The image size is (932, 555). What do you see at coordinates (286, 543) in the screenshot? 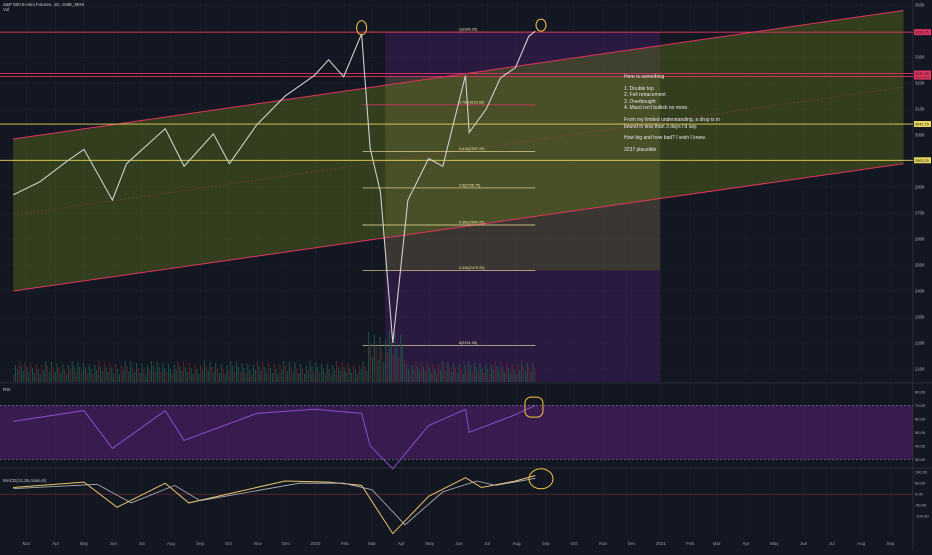
I see `x-tick-label: Dec` at bounding box center [286, 543].